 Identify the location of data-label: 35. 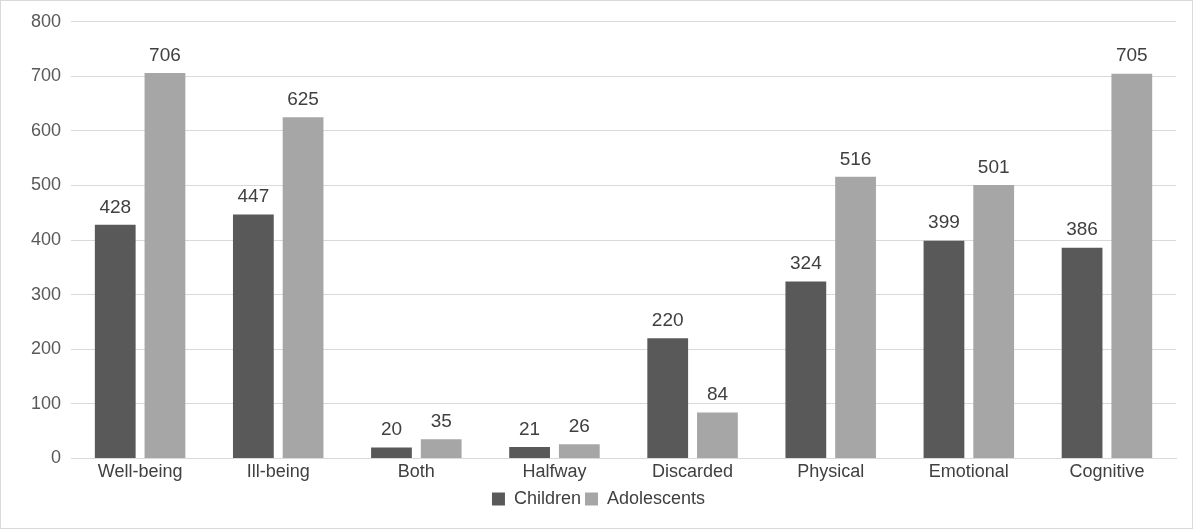
(441, 421).